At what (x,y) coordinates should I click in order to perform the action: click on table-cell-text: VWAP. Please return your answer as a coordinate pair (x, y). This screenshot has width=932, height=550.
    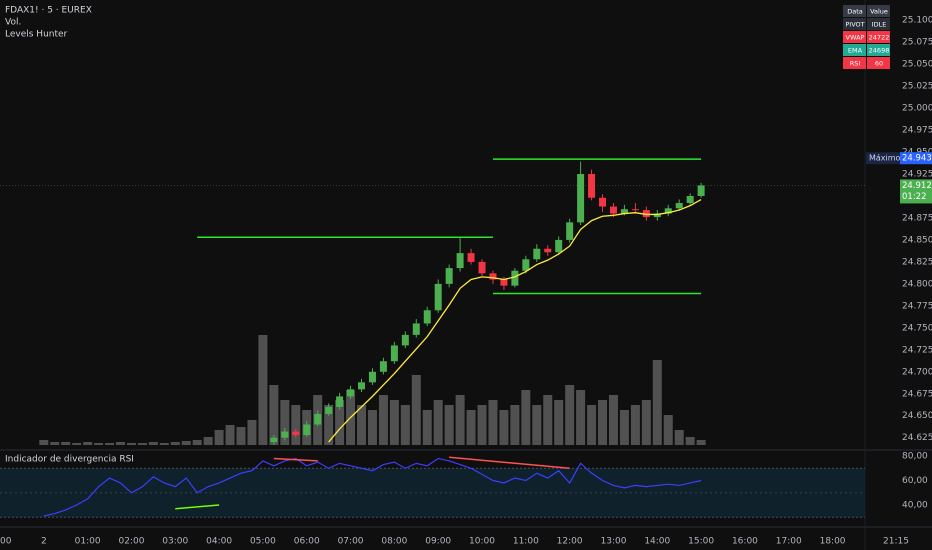
    Looking at the image, I should click on (855, 38).